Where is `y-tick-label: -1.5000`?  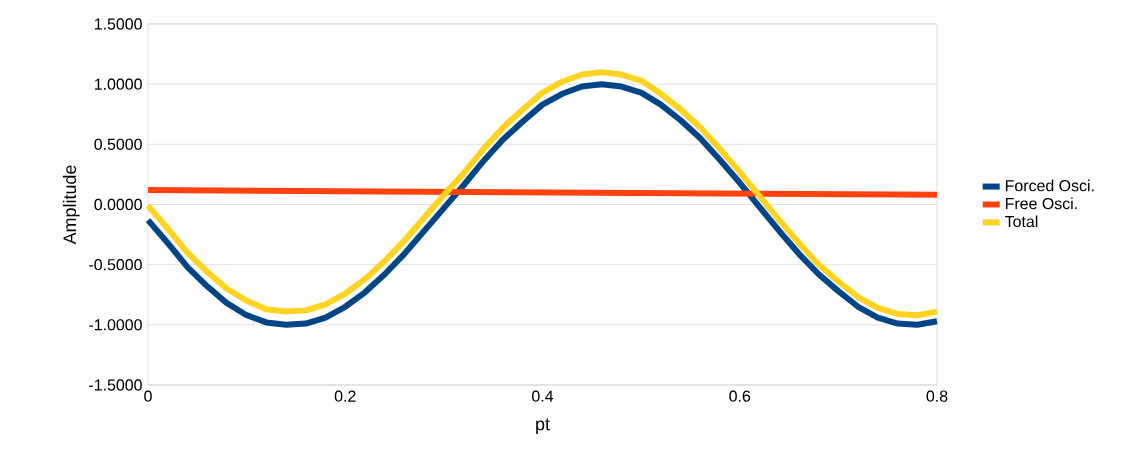 y-tick-label: -1.5000 is located at coordinates (115, 385).